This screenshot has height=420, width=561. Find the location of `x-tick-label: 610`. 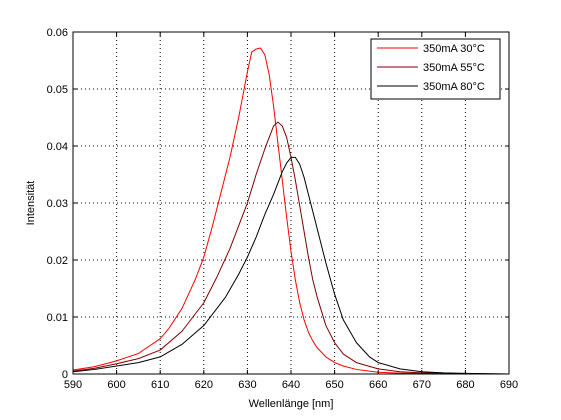

x-tick-label: 610 is located at coordinates (160, 385).